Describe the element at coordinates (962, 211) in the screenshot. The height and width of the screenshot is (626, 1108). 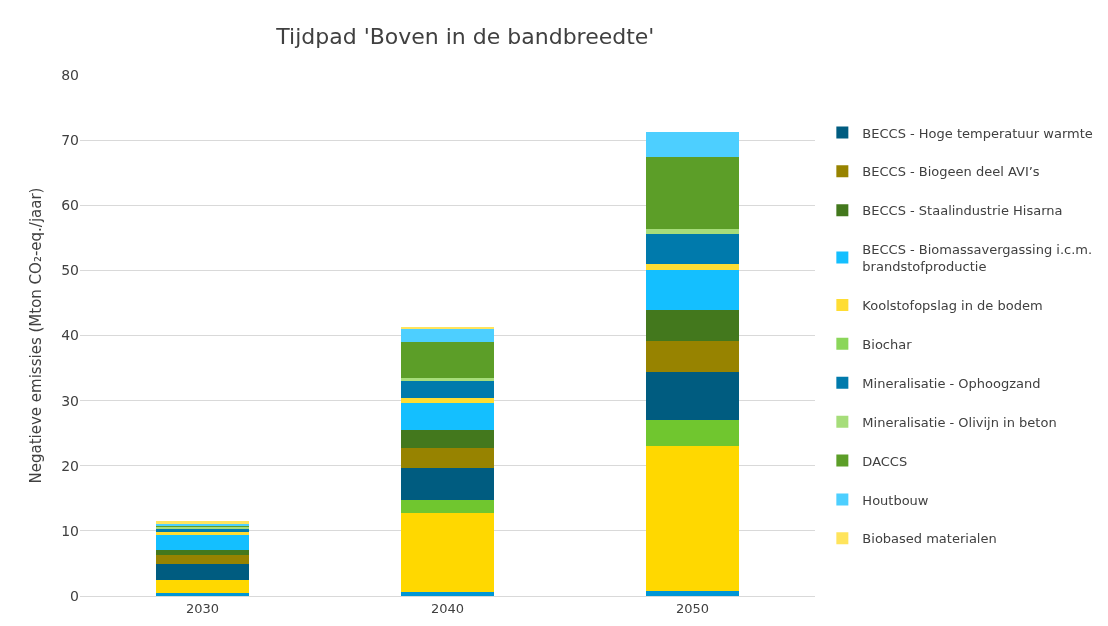
I see `legend-label: BECCS - Staalindustrie Hisarna` at that location.